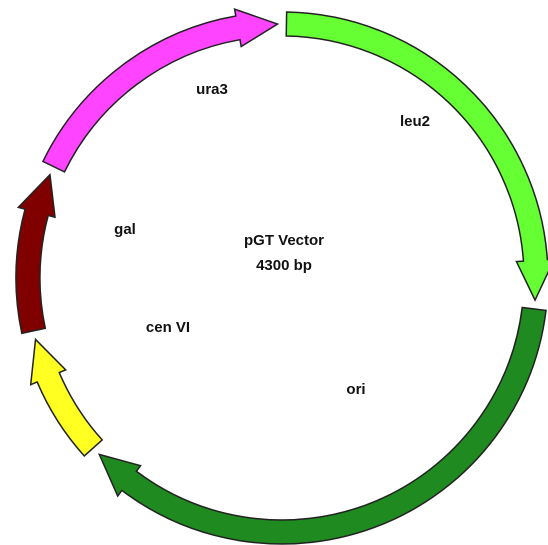 The width and height of the screenshot is (548, 545). Describe the element at coordinates (160, 90) in the screenshot. I see `ura3-segment` at that location.